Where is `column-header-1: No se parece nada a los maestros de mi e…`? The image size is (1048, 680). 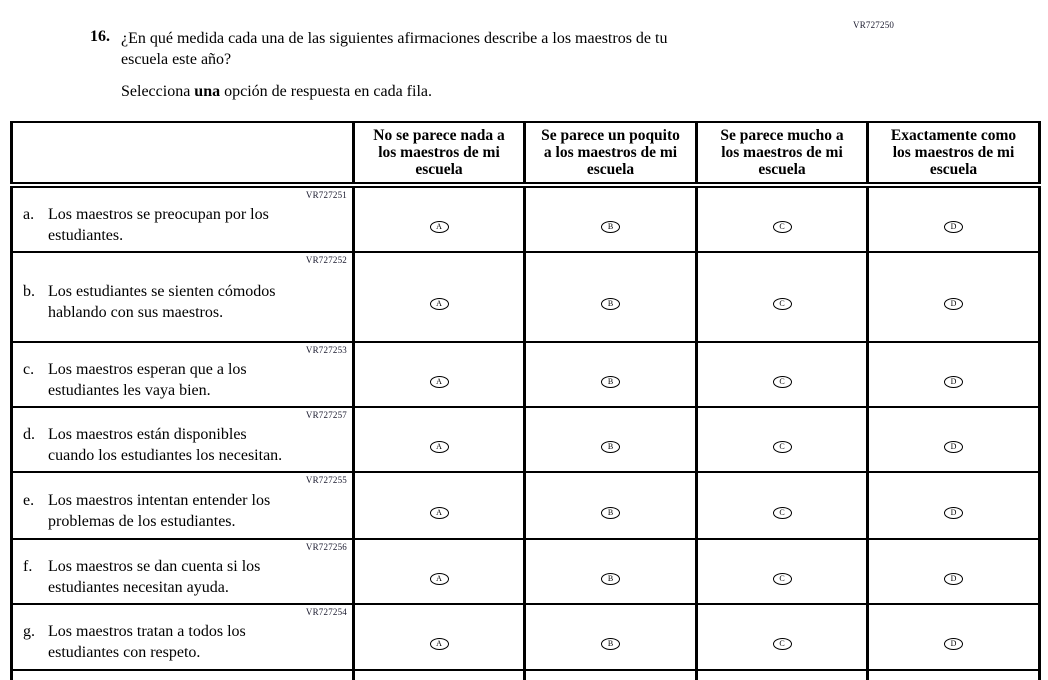 column-header-1: No se parece nada a los maestros de mi e… is located at coordinates (439, 154).